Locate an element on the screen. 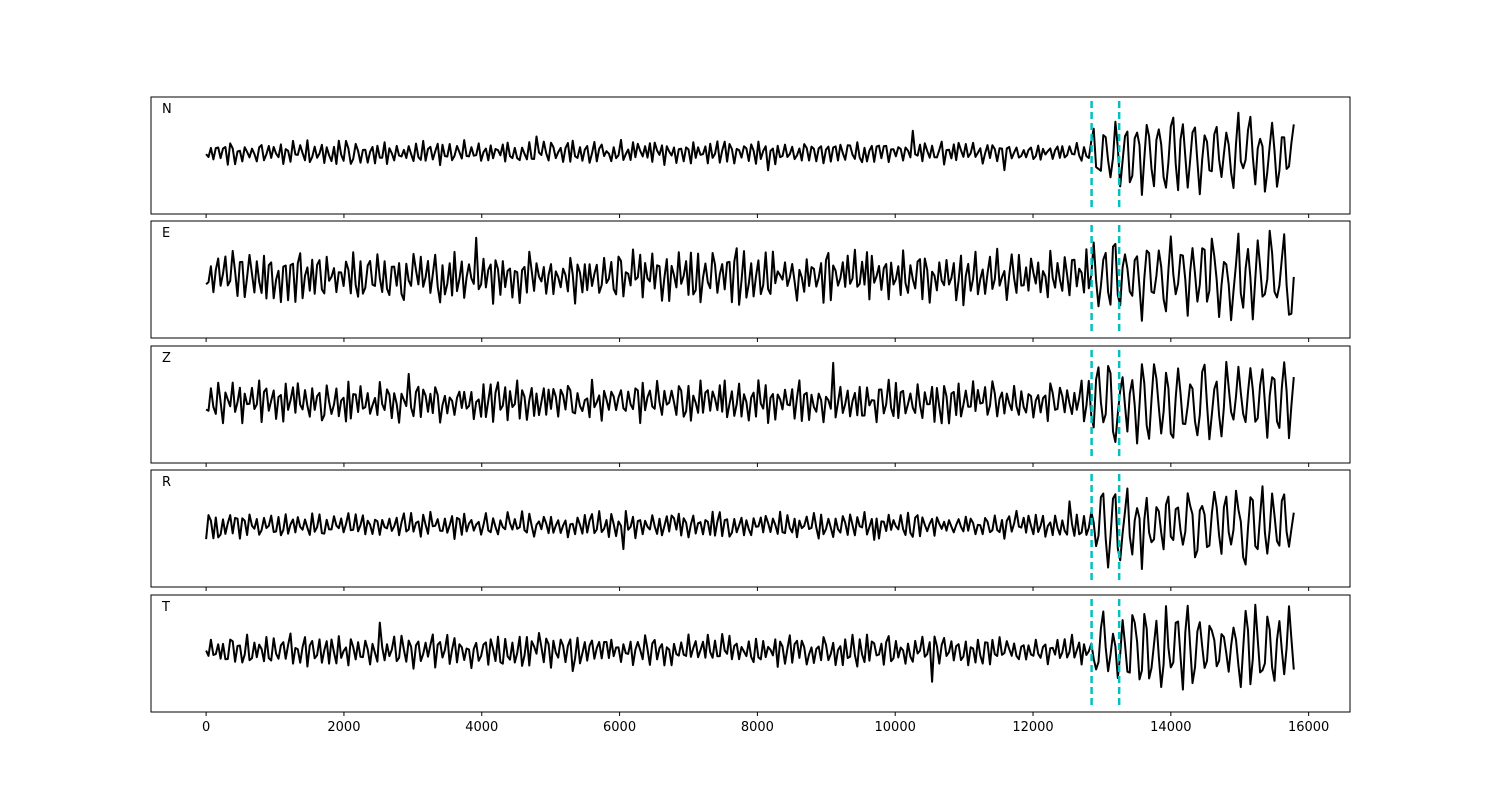 The width and height of the screenshot is (1500, 800). x-tick-label: 8000 is located at coordinates (757, 727).